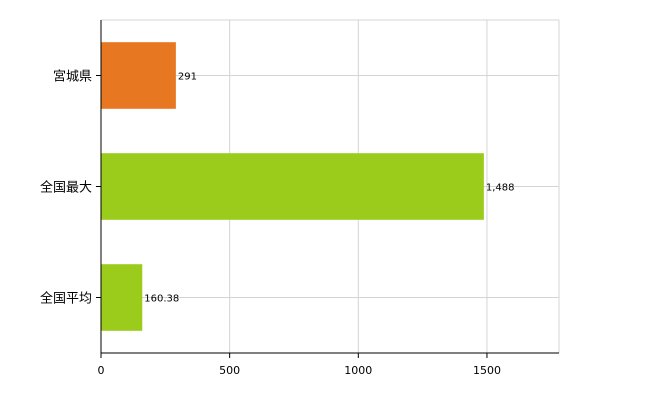  Describe the element at coordinates (66, 188) in the screenshot. I see `category-label-1: 全国最大` at that location.